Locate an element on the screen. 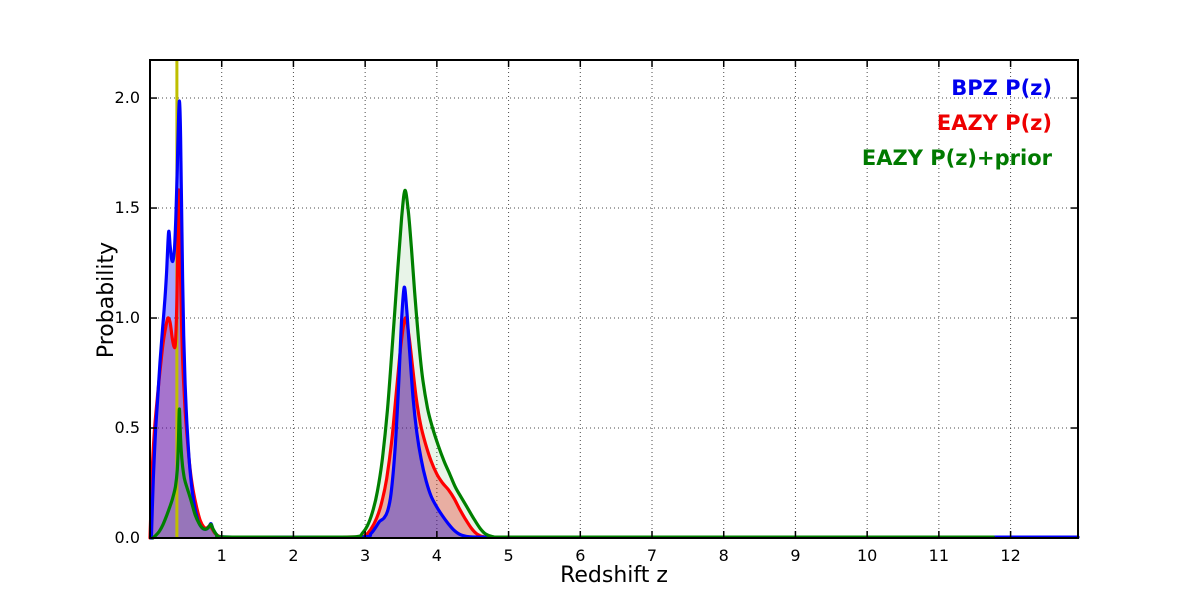 The height and width of the screenshot is (600, 1200). x-tick-label: 8 is located at coordinates (723, 555).